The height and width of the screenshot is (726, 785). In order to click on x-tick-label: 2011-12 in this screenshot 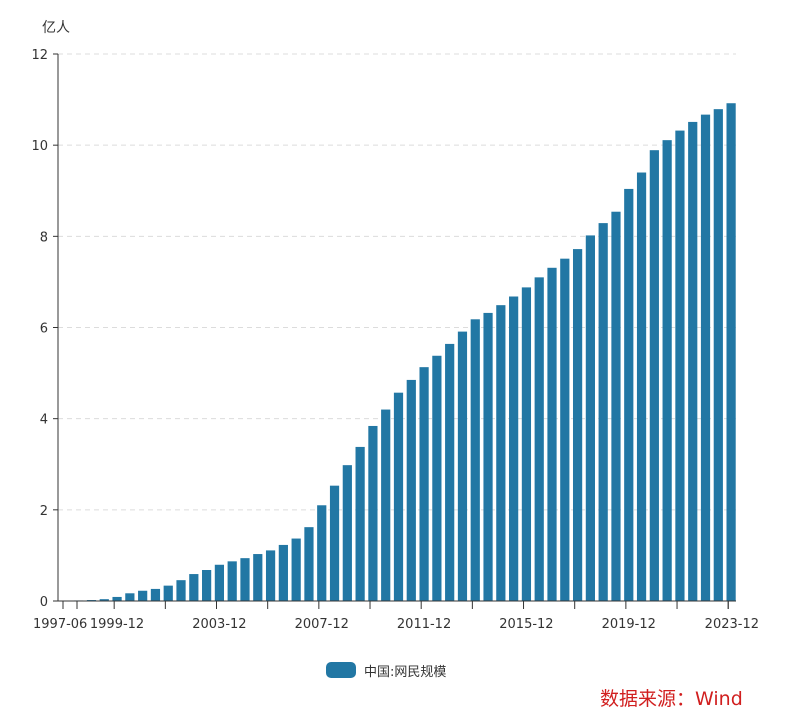, I will do `click(424, 624)`.